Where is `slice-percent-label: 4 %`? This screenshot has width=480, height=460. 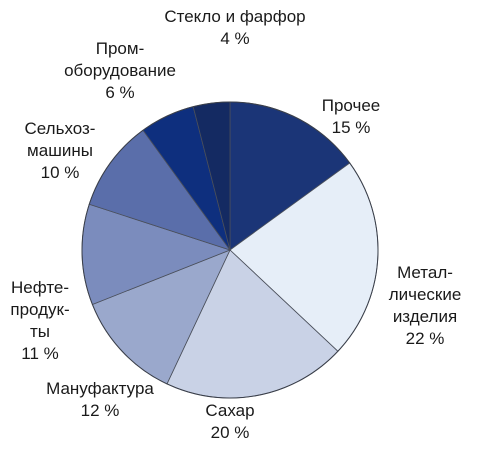
slice-percent-label: 4 % is located at coordinates (235, 38).